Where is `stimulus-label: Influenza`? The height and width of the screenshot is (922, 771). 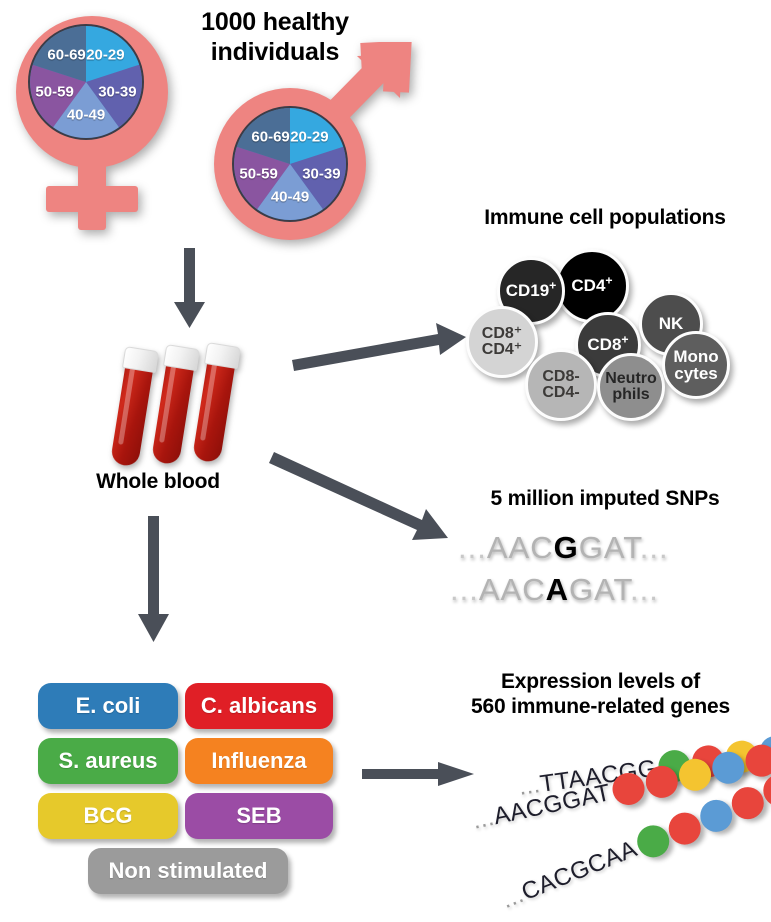
stimulus-label: Influenza is located at coordinates (259, 760).